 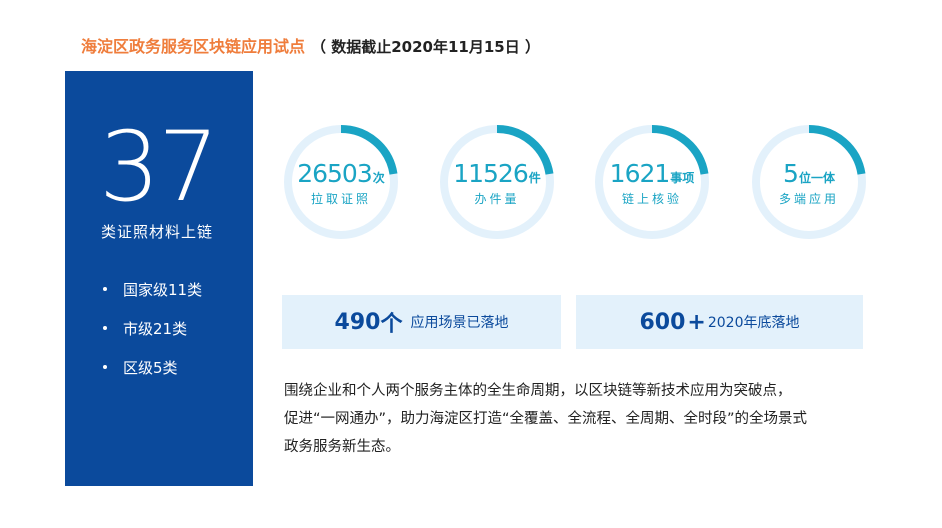 What do you see at coordinates (808, 199) in the screenshot?
I see `stat-label: 多端应用` at bounding box center [808, 199].